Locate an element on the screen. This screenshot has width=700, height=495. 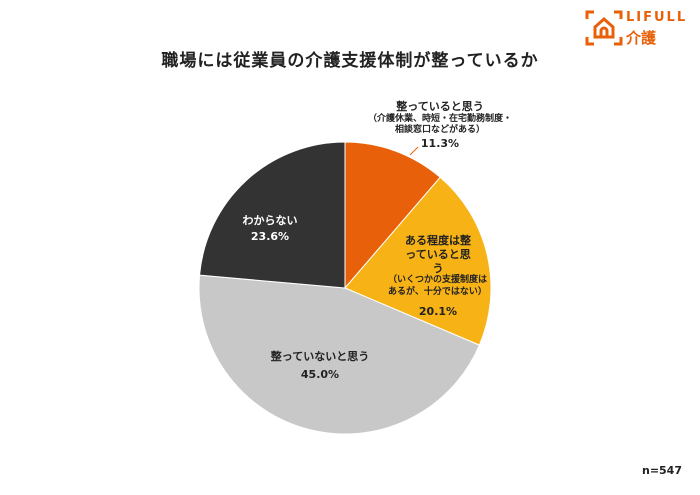
slice-value-label: 11.3% is located at coordinates (440, 144).